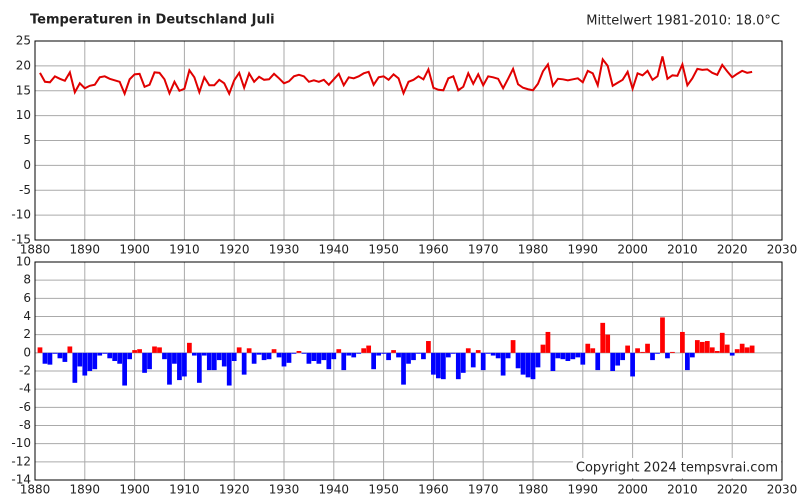  I want to click on y-tick-label: 20, so click(23, 65).